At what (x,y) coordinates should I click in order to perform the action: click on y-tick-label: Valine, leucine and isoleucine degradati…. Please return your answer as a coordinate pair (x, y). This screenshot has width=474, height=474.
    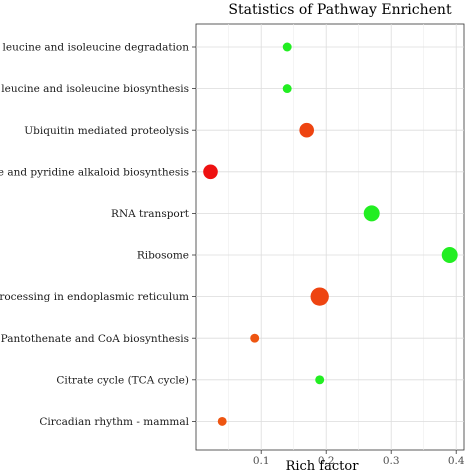
    Looking at the image, I should click on (94, 48).